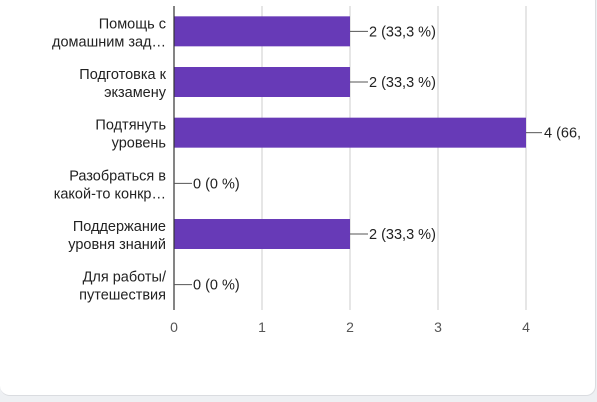  What do you see at coordinates (125, 278) in the screenshot?
I see `category-label-line: Для работы/` at bounding box center [125, 278].